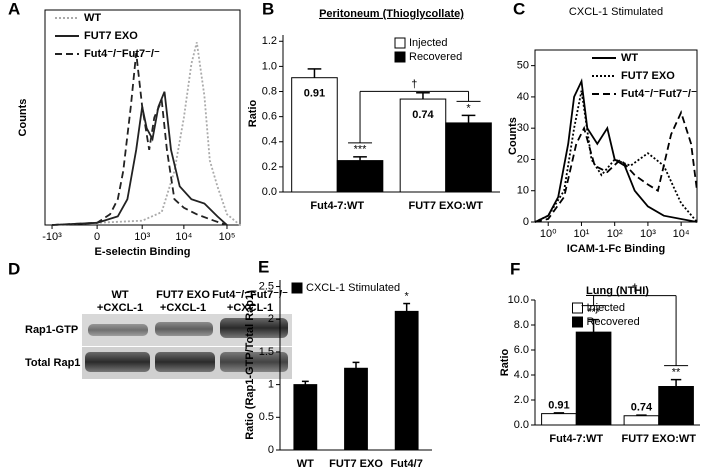  What do you see at coordinates (52, 237) in the screenshot?
I see `x-tick-label: -10³` at bounding box center [52, 237].